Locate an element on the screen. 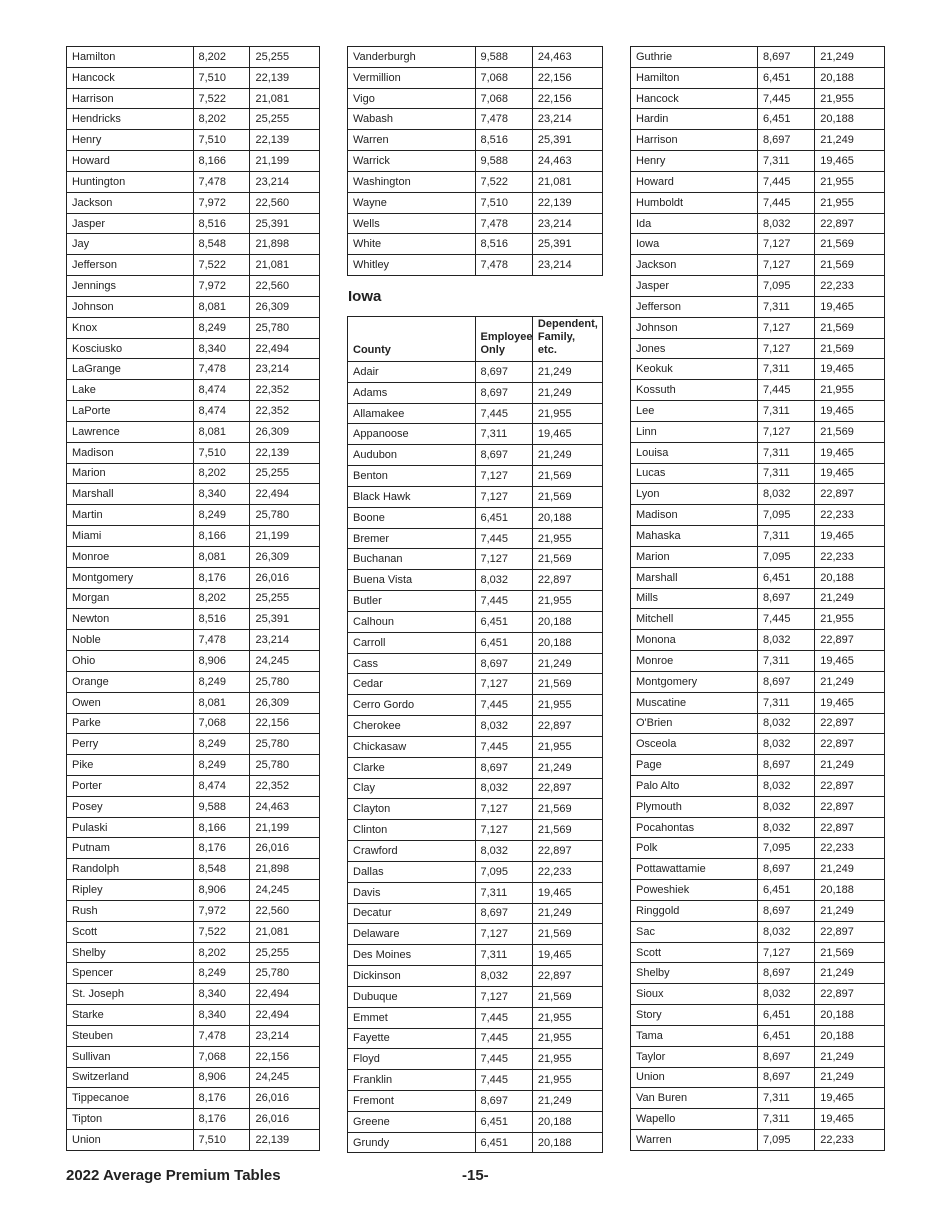 This screenshot has width=950, height=1230. table-row: Delaware 7,127 21,569 is located at coordinates (475, 934).